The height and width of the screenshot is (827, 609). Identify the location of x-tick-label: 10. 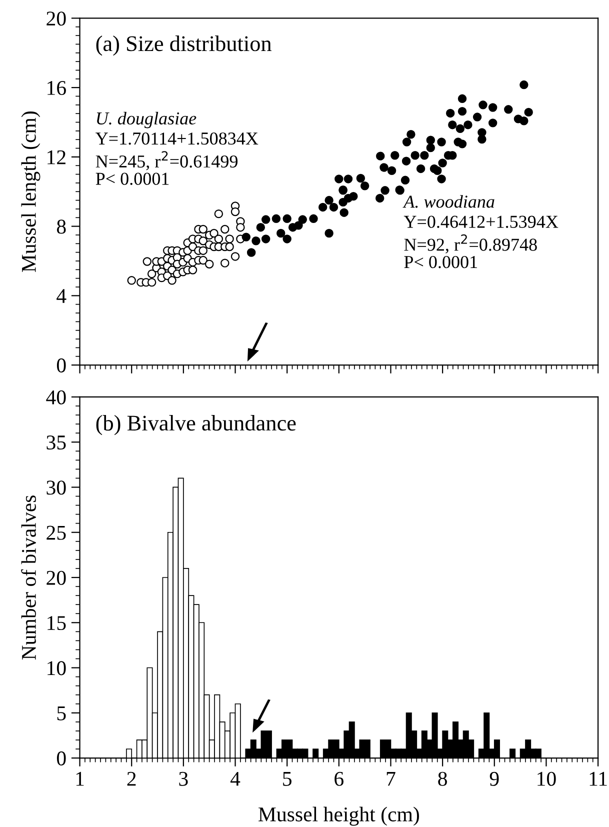
(547, 779).